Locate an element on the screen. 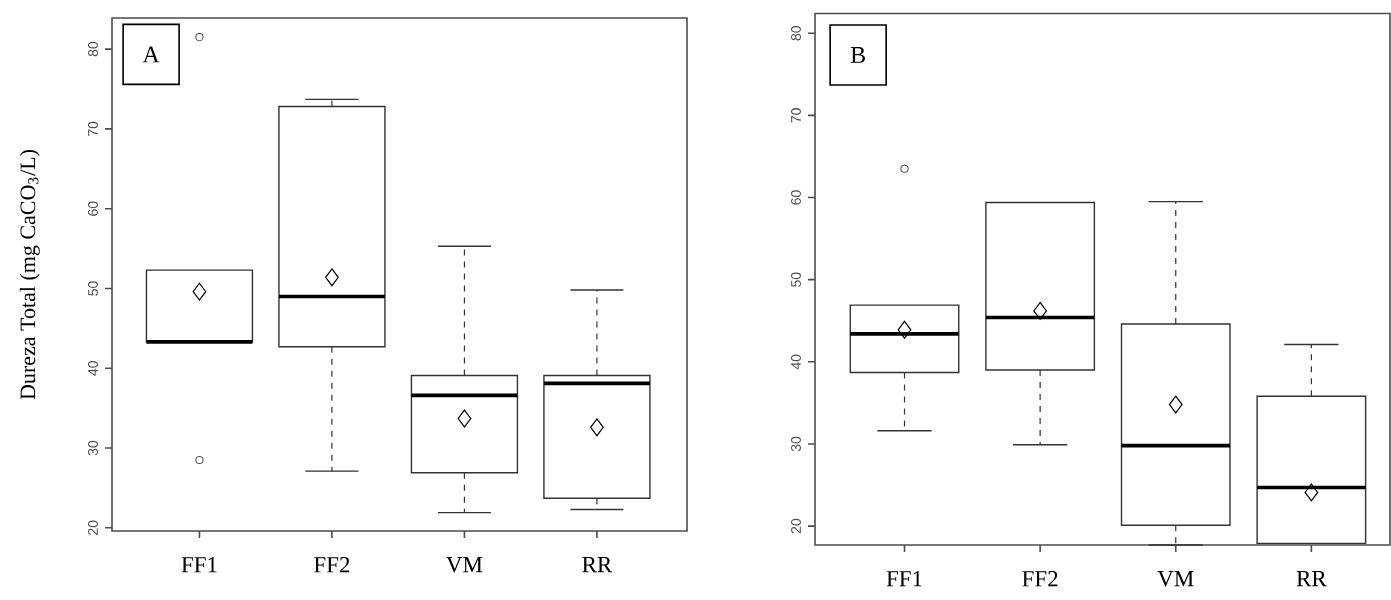  annotation: B is located at coordinates (857, 55).